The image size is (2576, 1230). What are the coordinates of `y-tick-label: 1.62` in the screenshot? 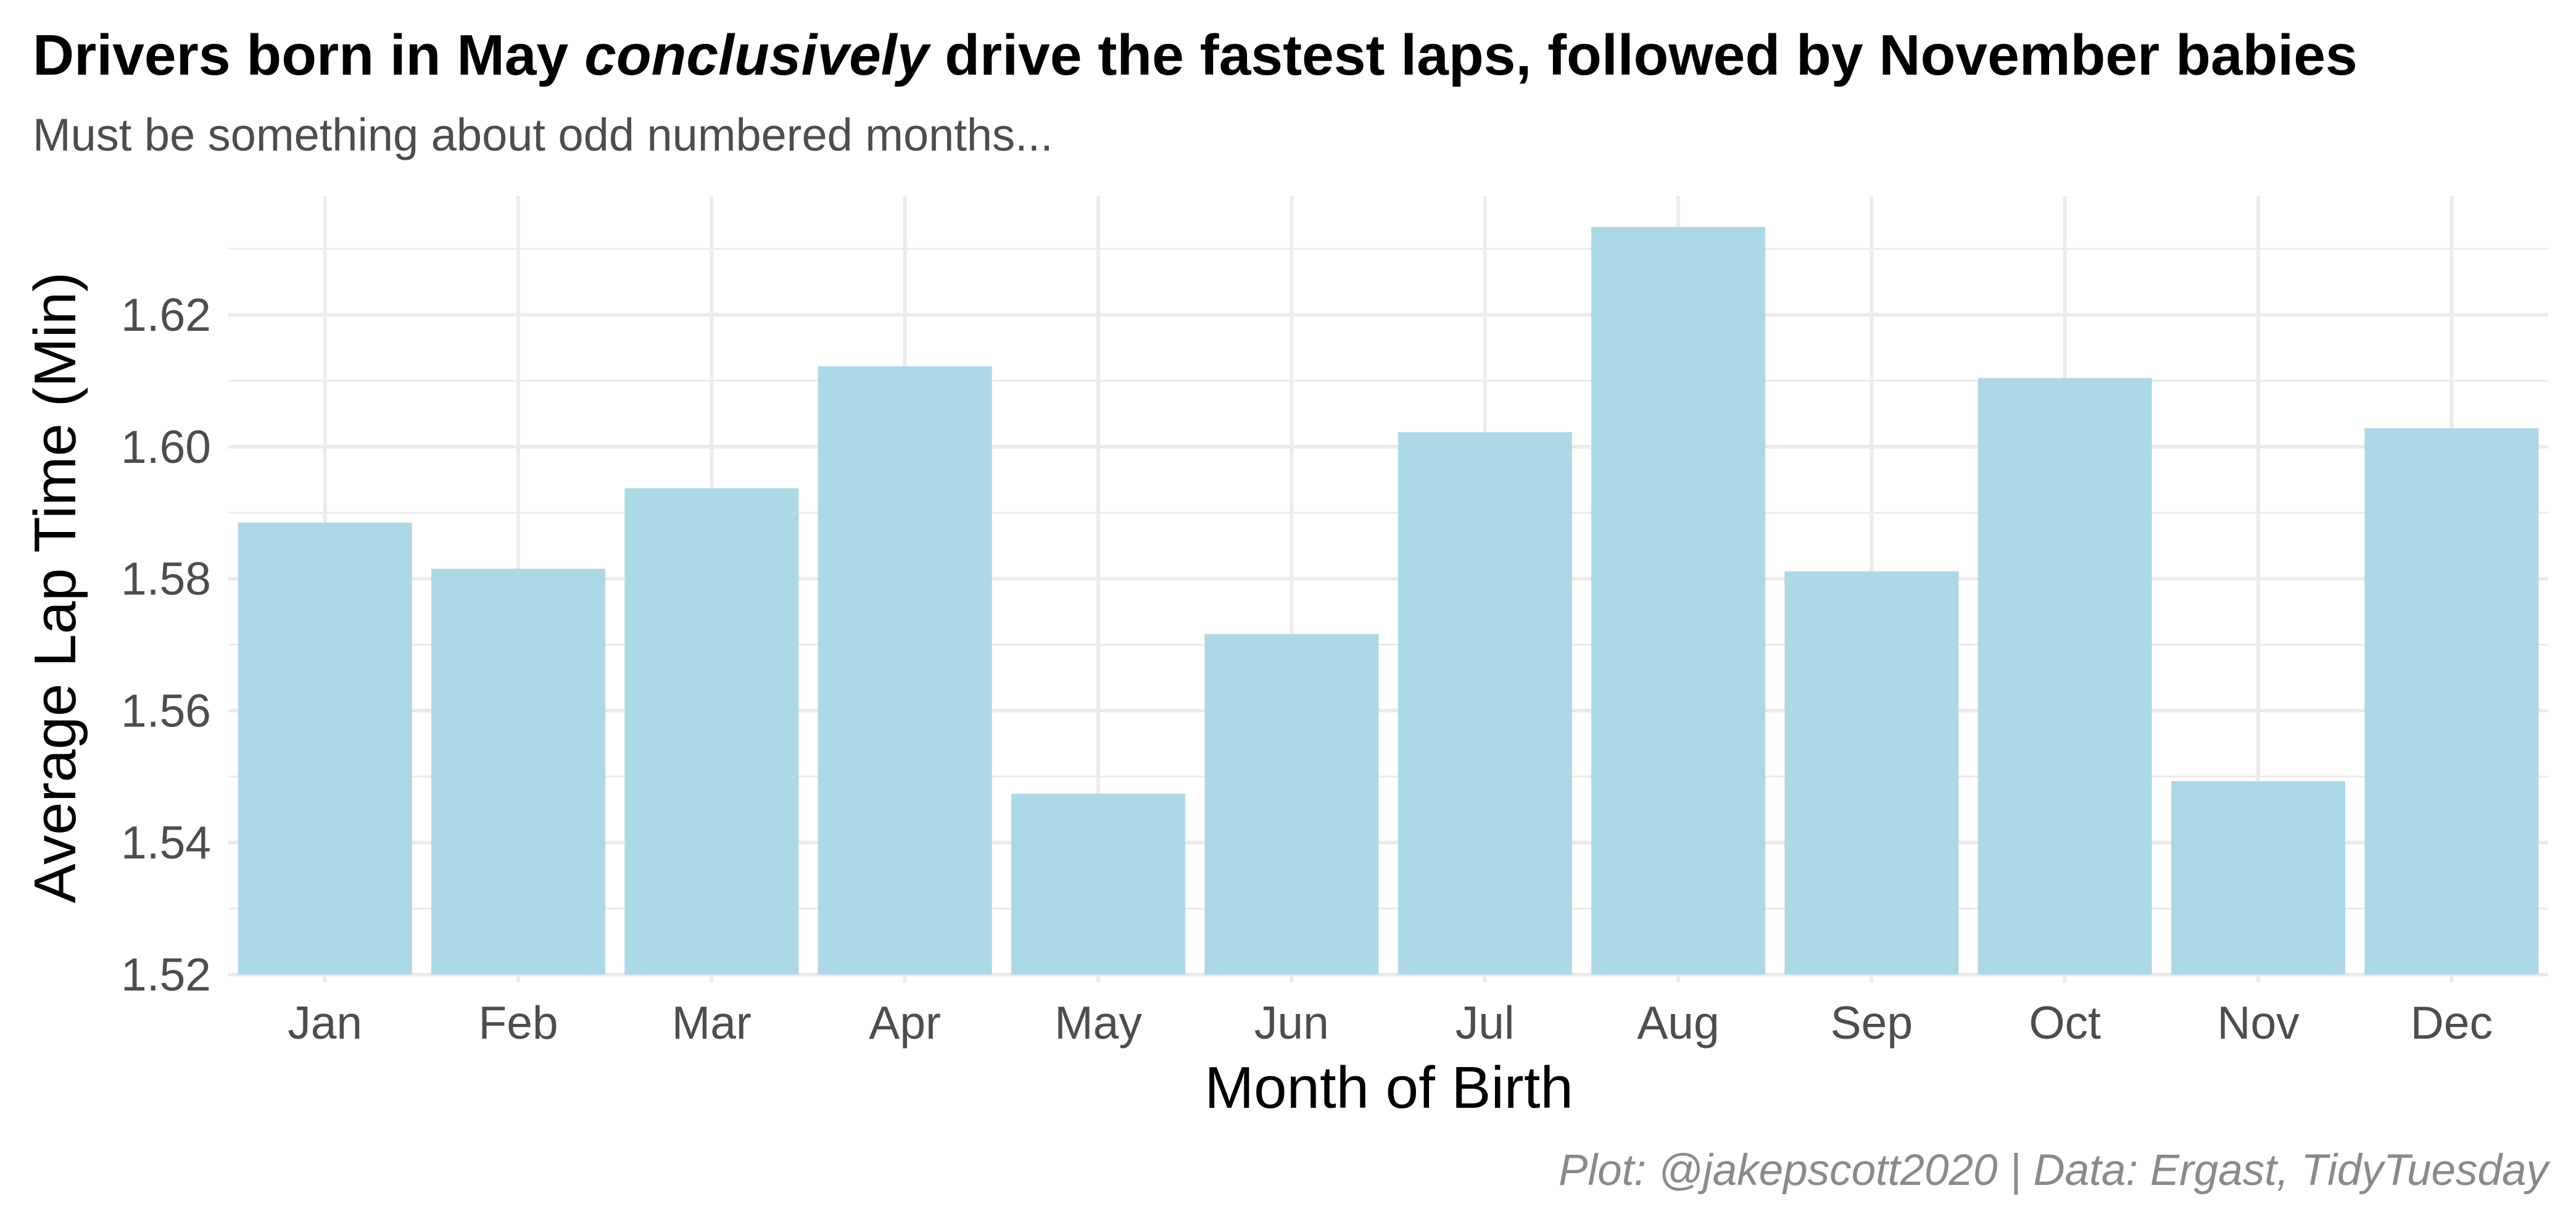 It's located at (166, 315).